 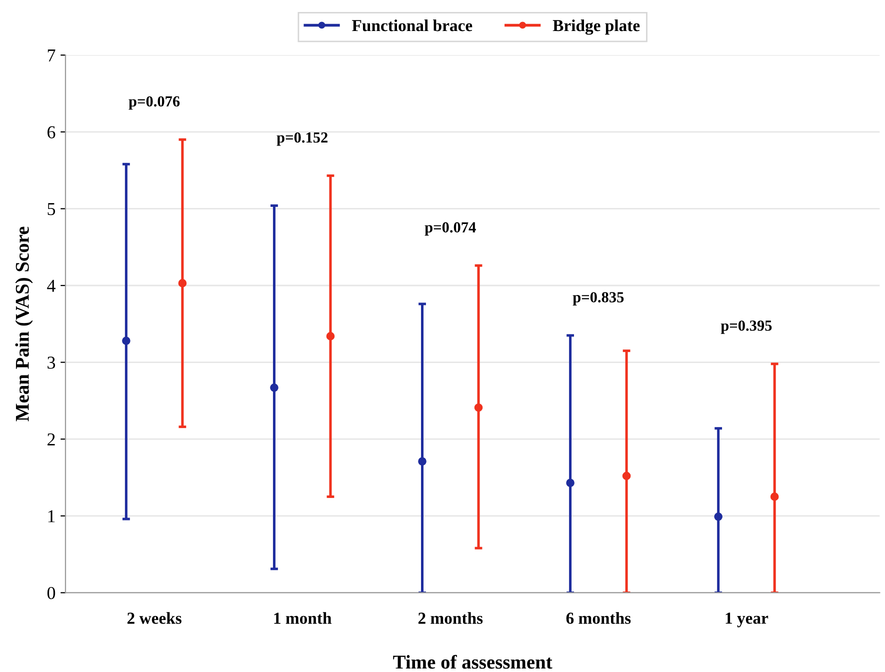 What do you see at coordinates (51, 593) in the screenshot?
I see `y-tick-label: 0` at bounding box center [51, 593].